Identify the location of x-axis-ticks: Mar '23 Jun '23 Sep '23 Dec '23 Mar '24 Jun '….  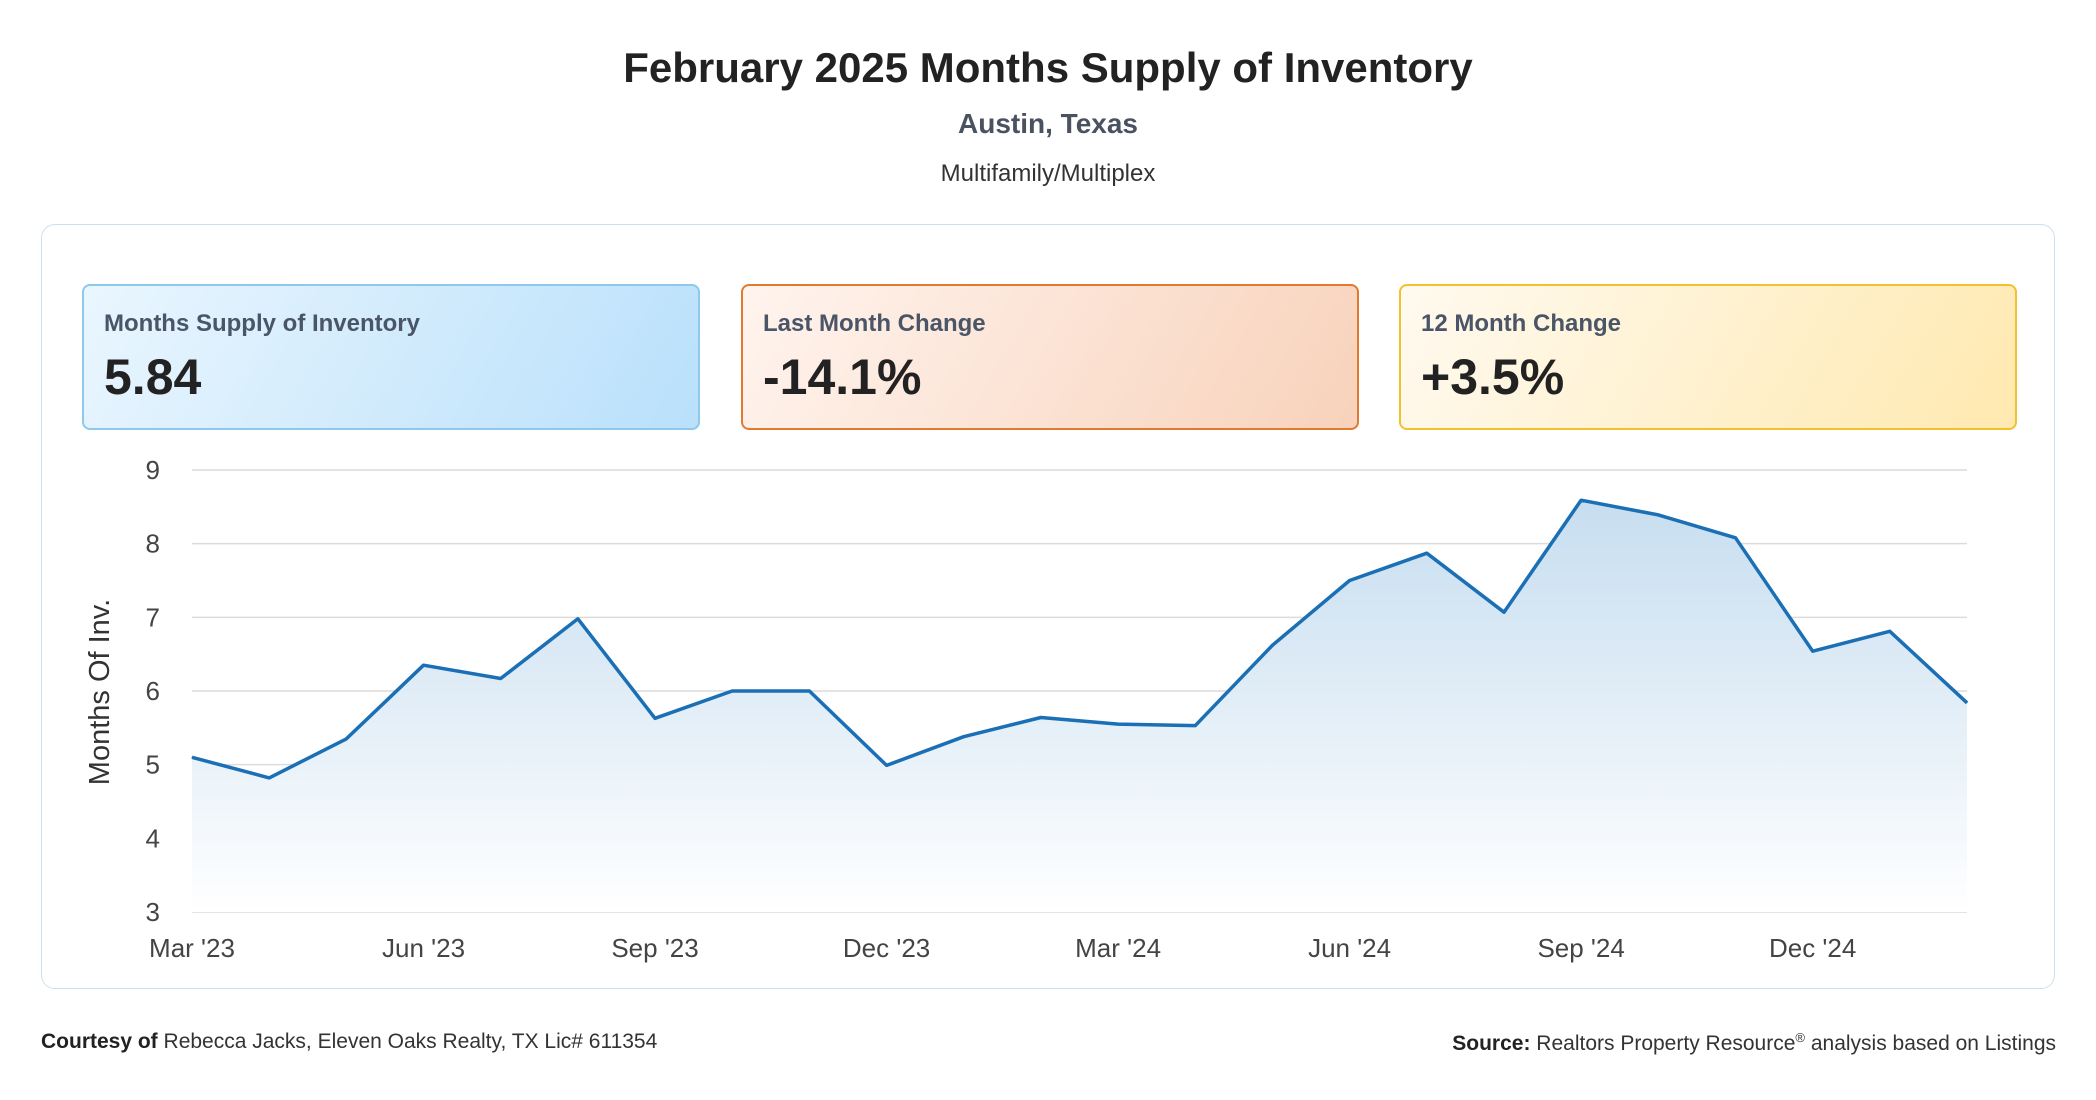
(1002, 948).